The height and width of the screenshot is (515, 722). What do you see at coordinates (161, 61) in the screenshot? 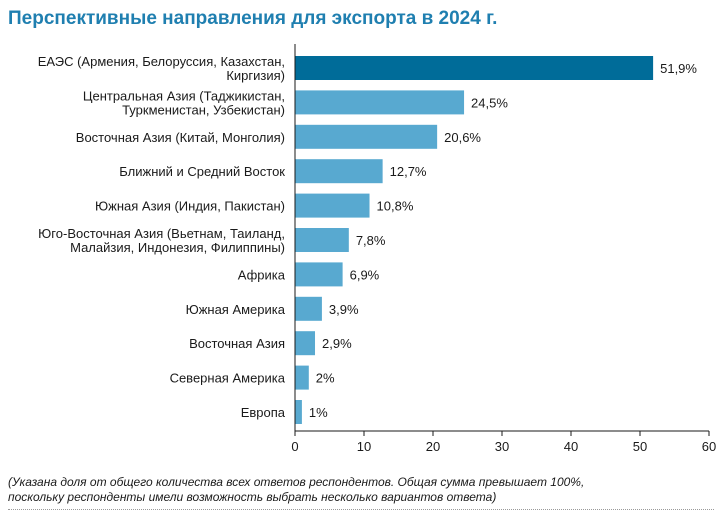
I see `category-label: ЕАЭС (Армения, Белоруссия, Казахстан,` at bounding box center [161, 61].